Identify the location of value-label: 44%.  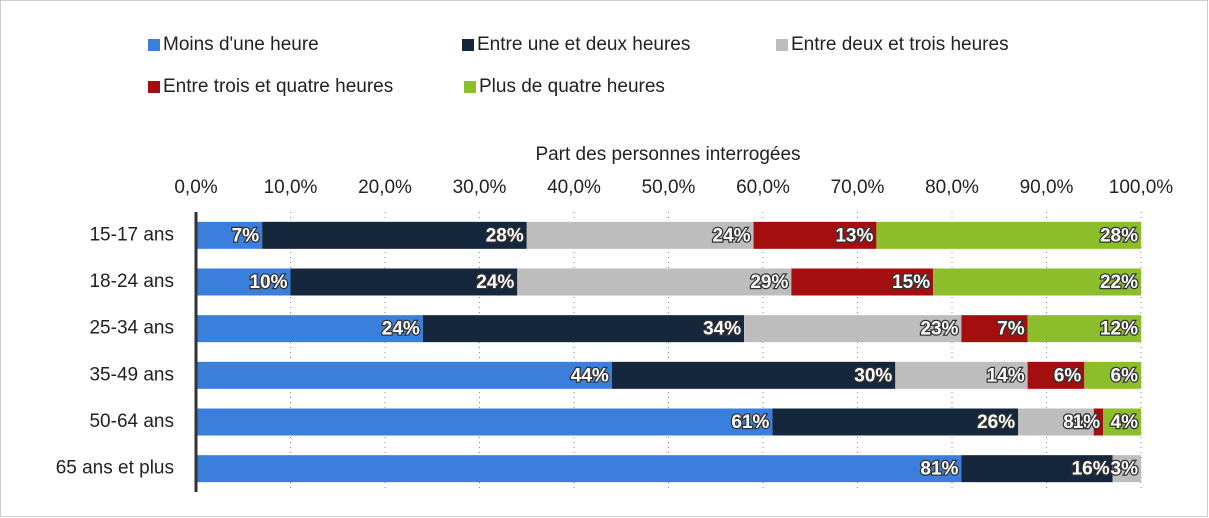
(590, 375).